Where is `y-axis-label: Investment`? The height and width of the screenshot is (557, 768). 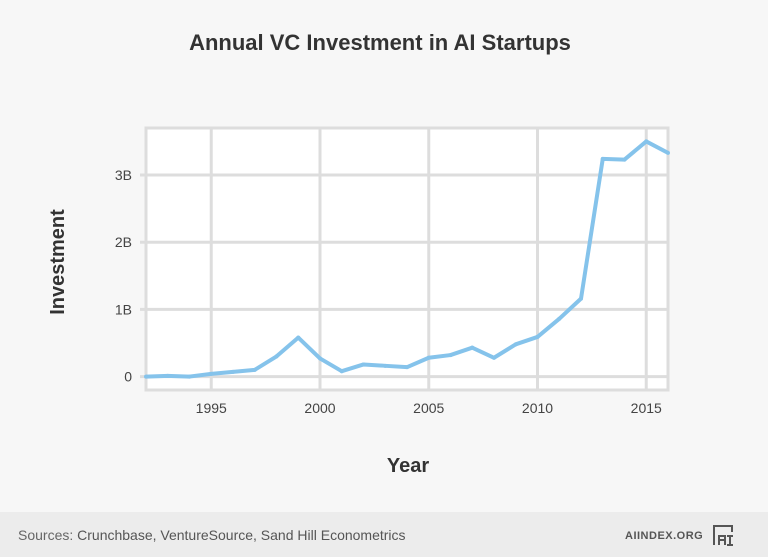
y-axis-label: Investment is located at coordinates (58, 262).